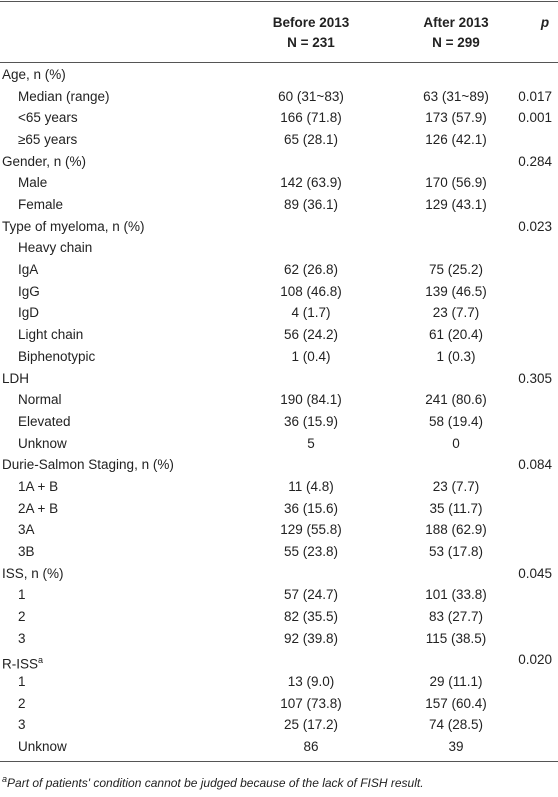  I want to click on after-cell: 74 (28.5), so click(456, 725).